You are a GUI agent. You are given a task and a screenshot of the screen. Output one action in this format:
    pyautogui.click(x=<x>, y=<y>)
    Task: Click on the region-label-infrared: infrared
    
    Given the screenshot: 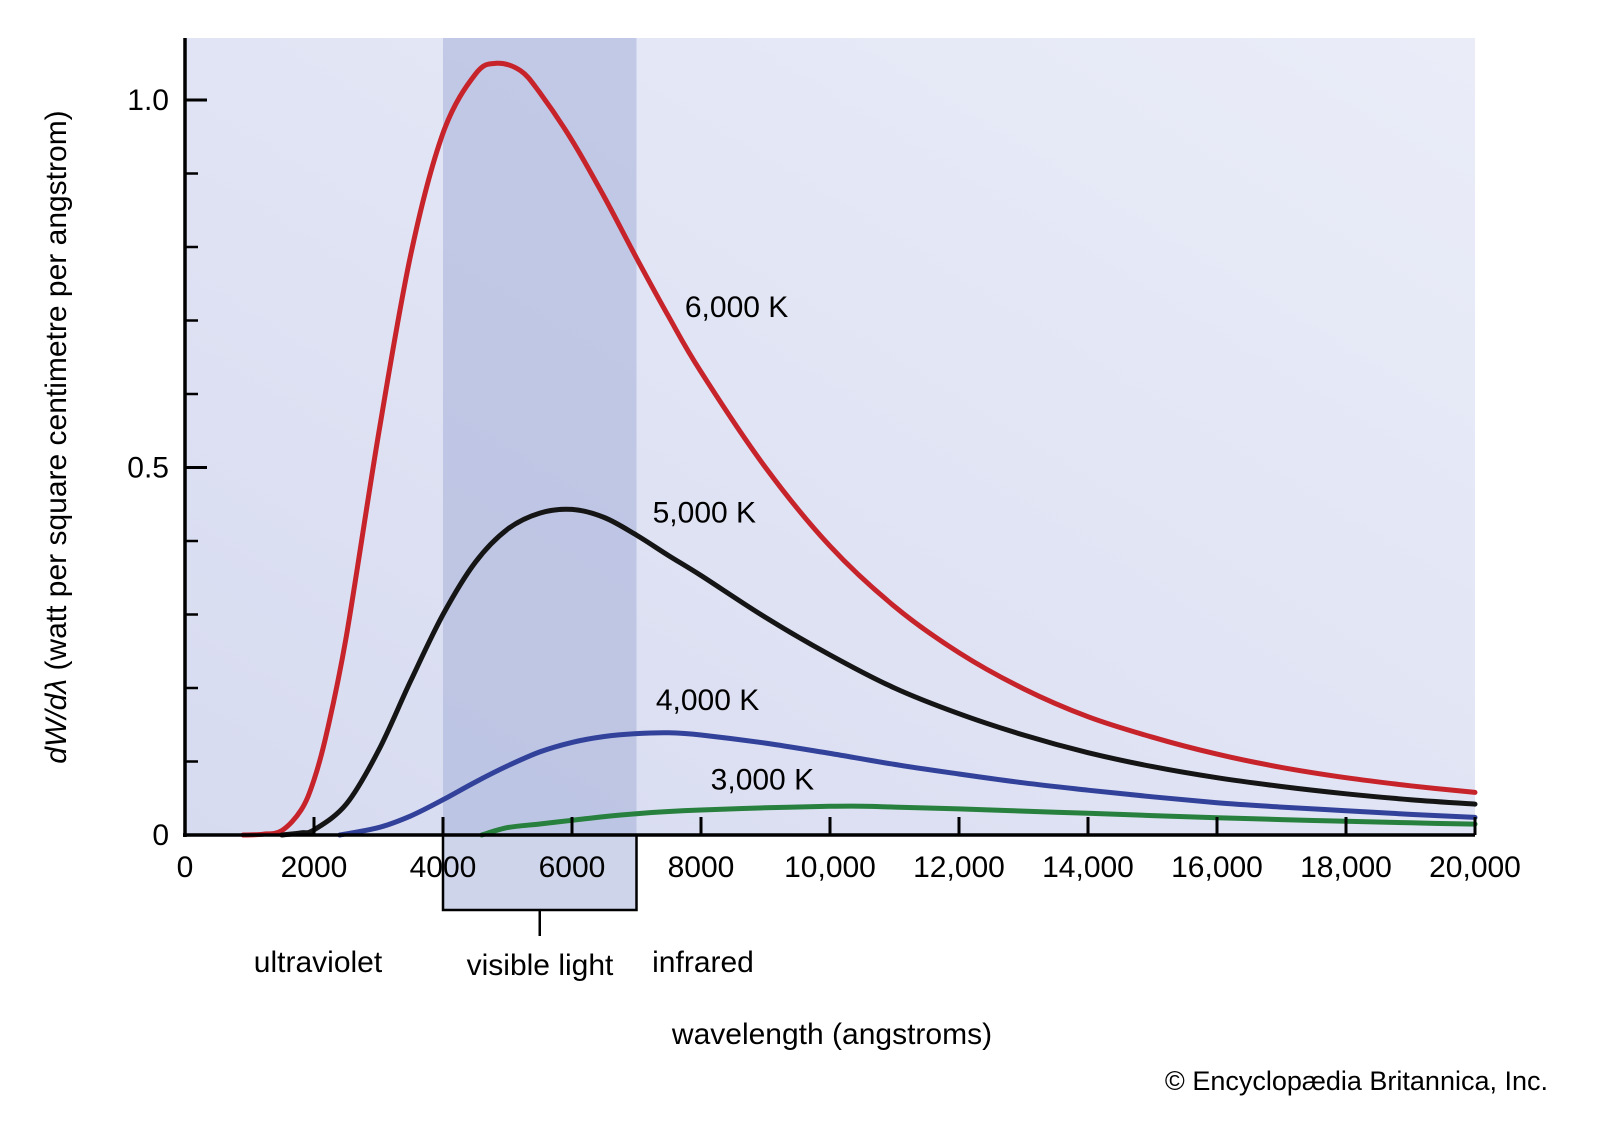 What is the action you would take?
    pyautogui.click(x=703, y=962)
    